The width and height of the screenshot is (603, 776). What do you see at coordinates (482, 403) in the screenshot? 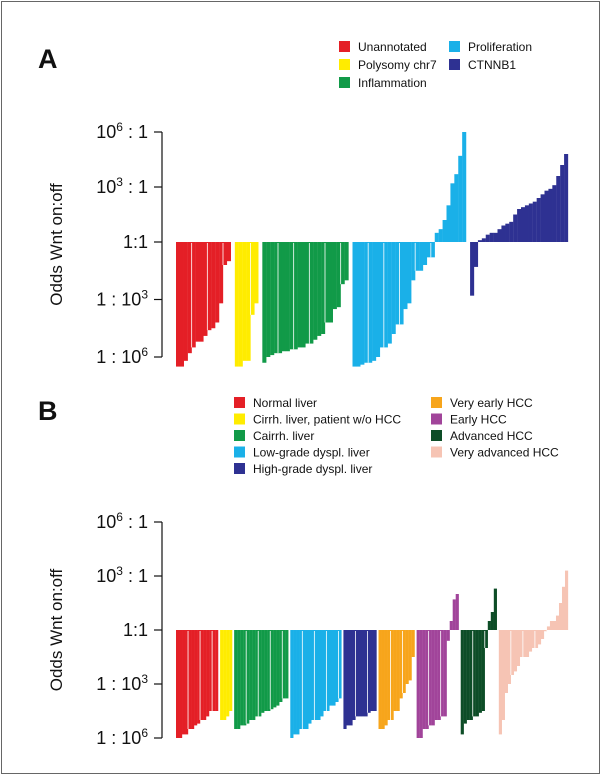
I see `legend-item: Very early HCC` at bounding box center [482, 403].